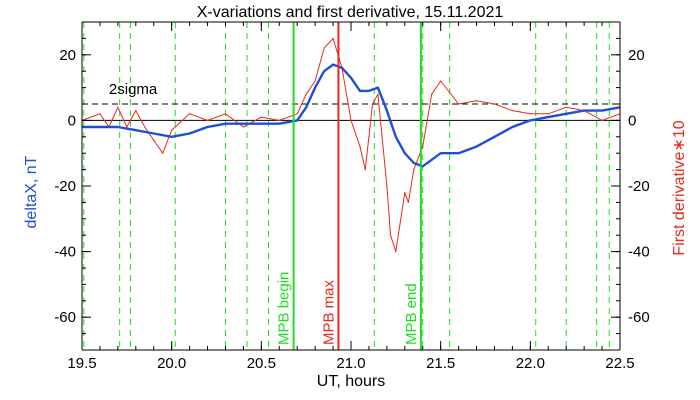 This screenshot has height=400, width=700. Describe the element at coordinates (440, 363) in the screenshot. I see `x-tick-label-4: 21.5` at that location.